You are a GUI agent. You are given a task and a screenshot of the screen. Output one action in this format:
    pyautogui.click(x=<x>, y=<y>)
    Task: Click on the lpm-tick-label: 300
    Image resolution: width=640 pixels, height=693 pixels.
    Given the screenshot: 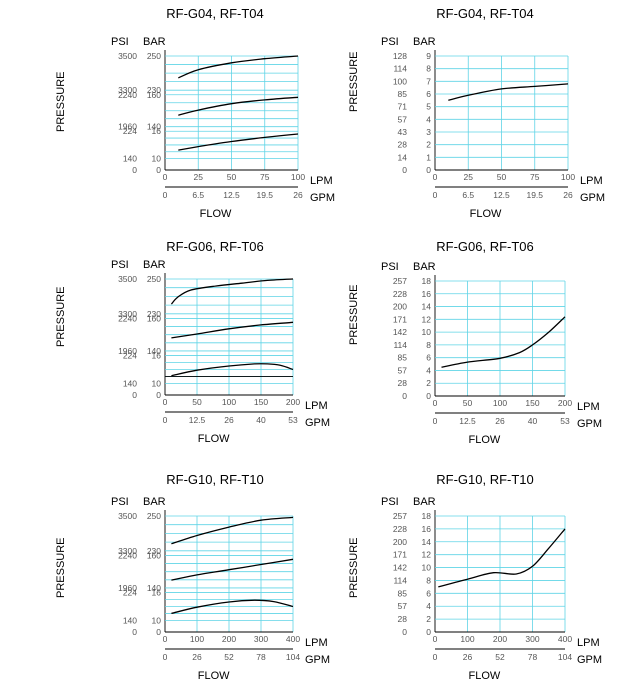 What is the action you would take?
    pyautogui.click(x=261, y=639)
    